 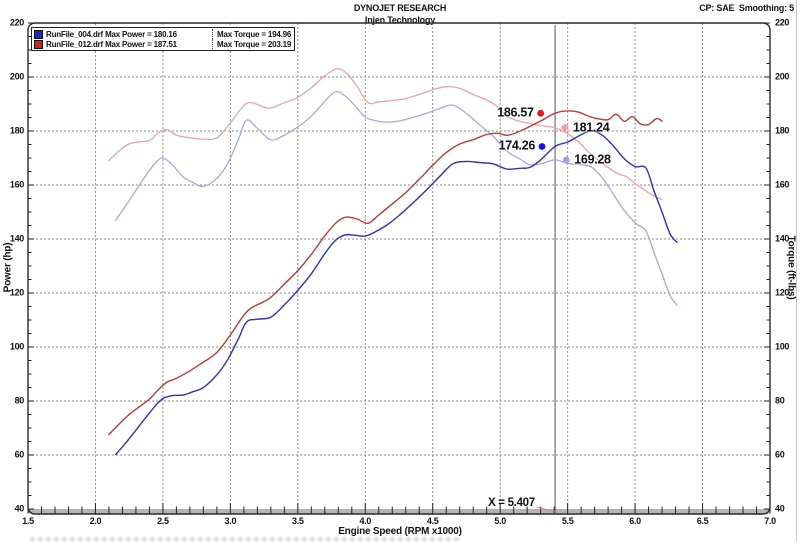 I want to click on y-tick-label-left: 220, so click(x=16, y=22).